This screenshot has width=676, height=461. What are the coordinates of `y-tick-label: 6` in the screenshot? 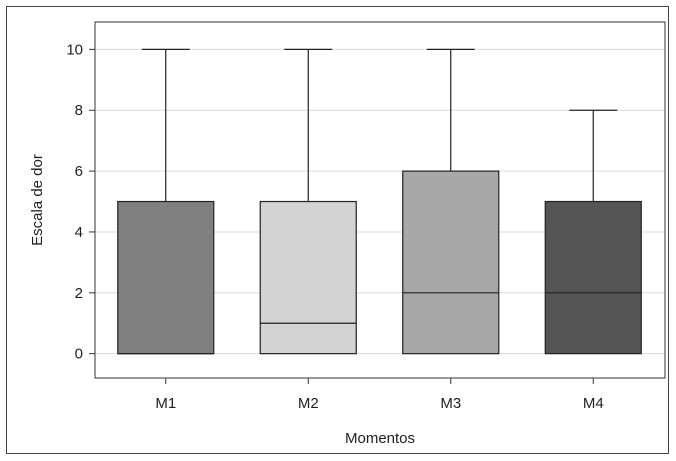 It's located at (79, 171).